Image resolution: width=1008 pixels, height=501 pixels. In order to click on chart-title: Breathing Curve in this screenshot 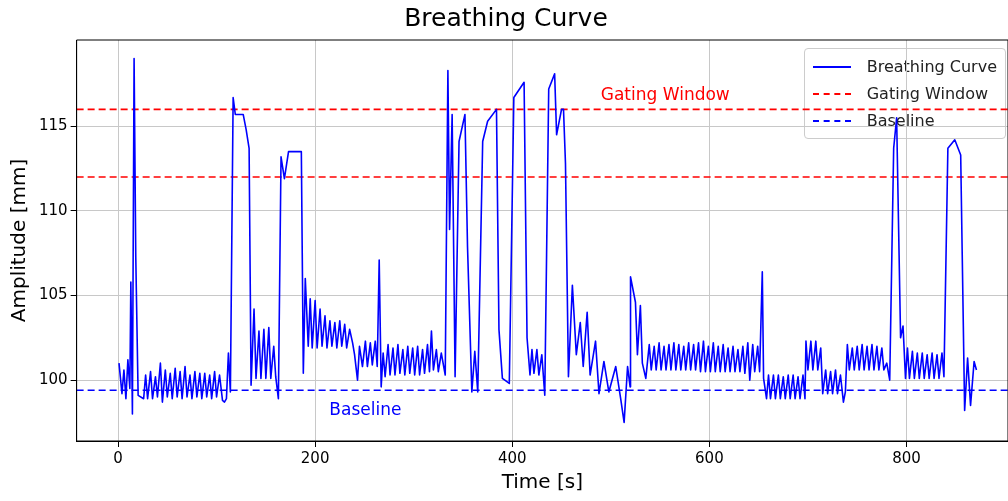, I will do `click(506, 17)`.